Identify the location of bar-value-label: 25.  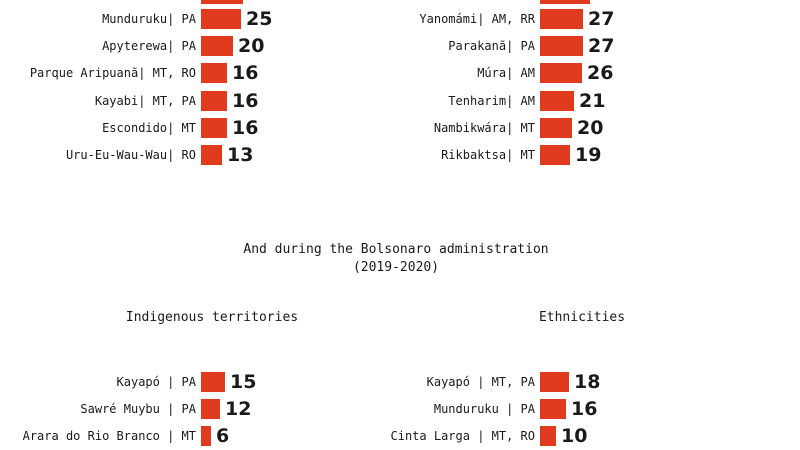
(259, 19).